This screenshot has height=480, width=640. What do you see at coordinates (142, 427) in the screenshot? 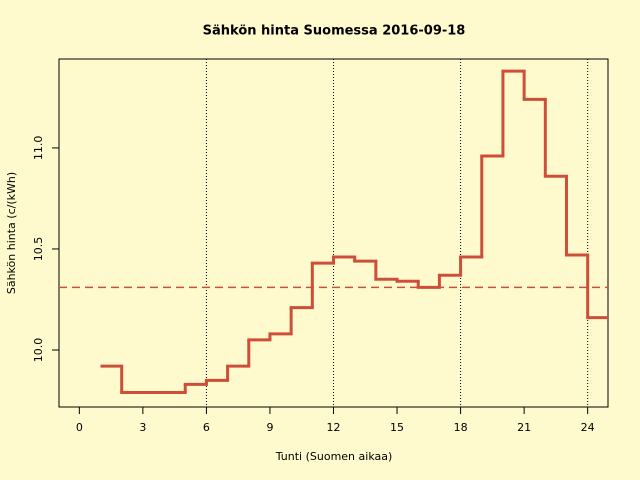
I see `x-tick-label: 3` at bounding box center [142, 427].